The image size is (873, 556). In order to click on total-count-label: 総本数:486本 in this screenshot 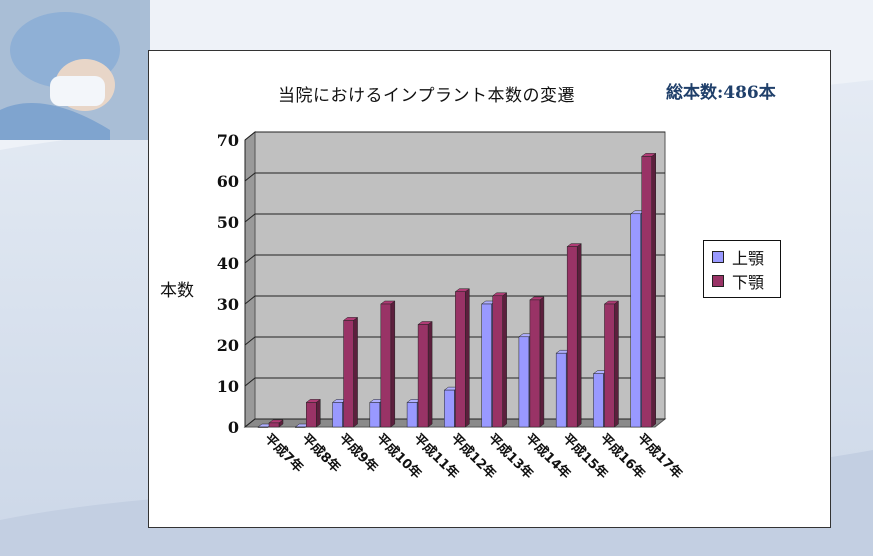, I will do `click(721, 93)`.